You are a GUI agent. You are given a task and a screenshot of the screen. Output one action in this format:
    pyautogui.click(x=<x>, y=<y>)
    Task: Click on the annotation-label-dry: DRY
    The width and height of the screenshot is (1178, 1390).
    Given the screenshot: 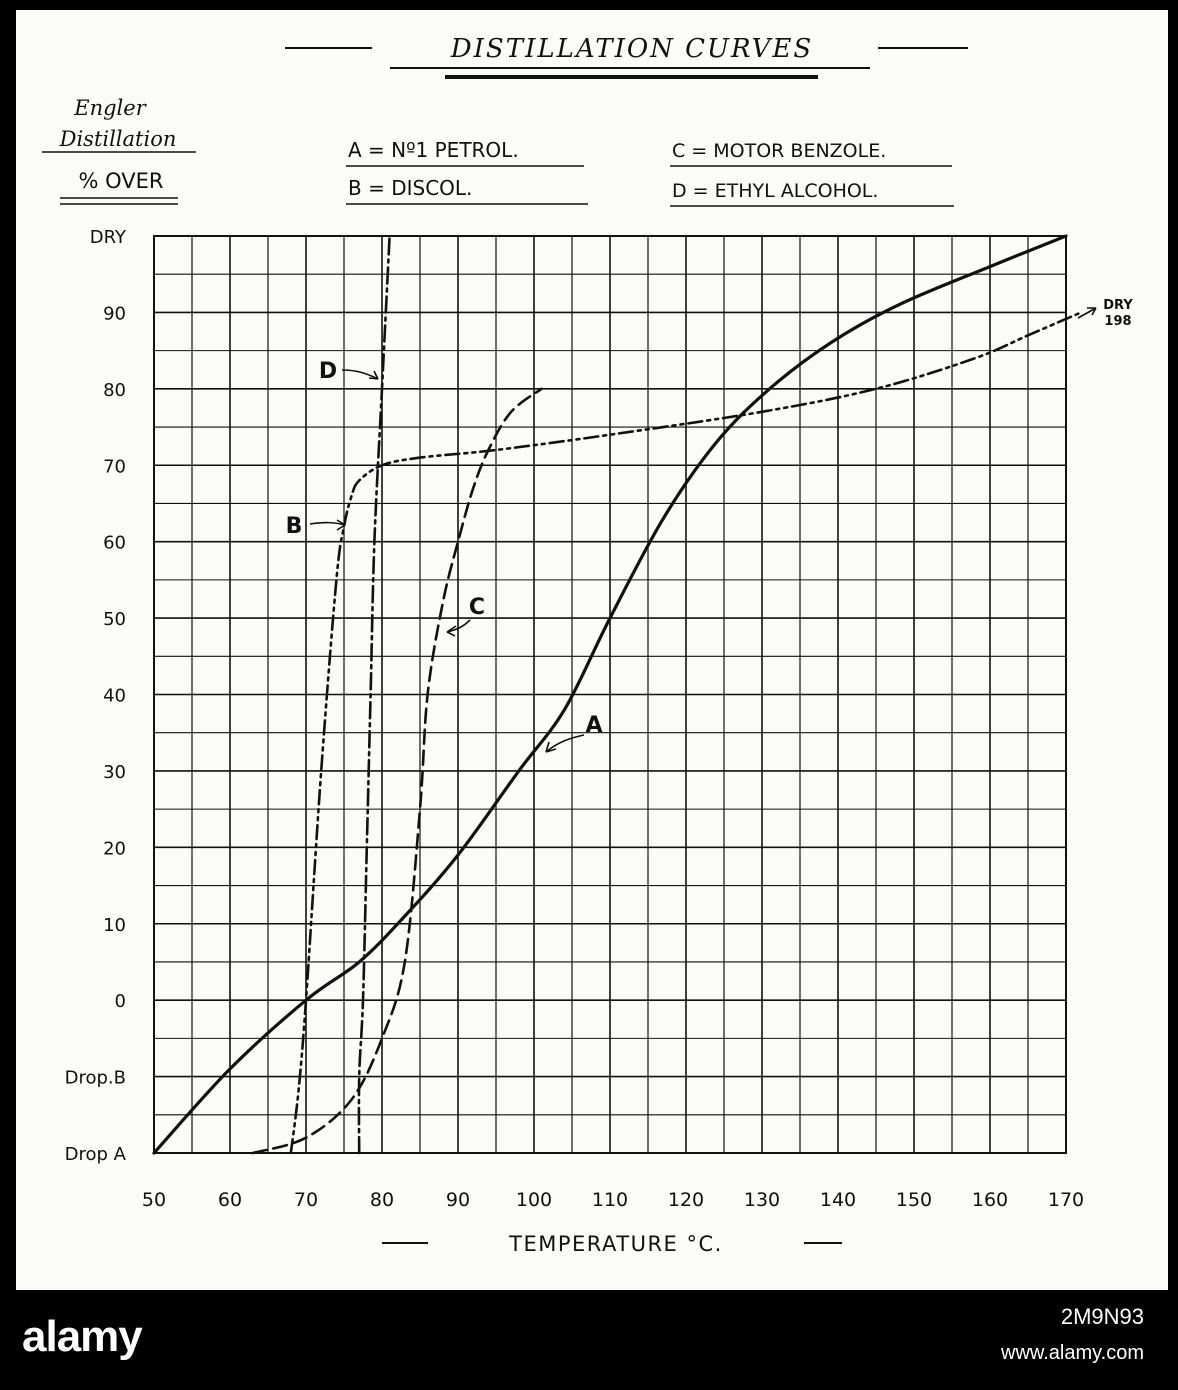 What is the action you would take?
    pyautogui.click(x=1118, y=305)
    